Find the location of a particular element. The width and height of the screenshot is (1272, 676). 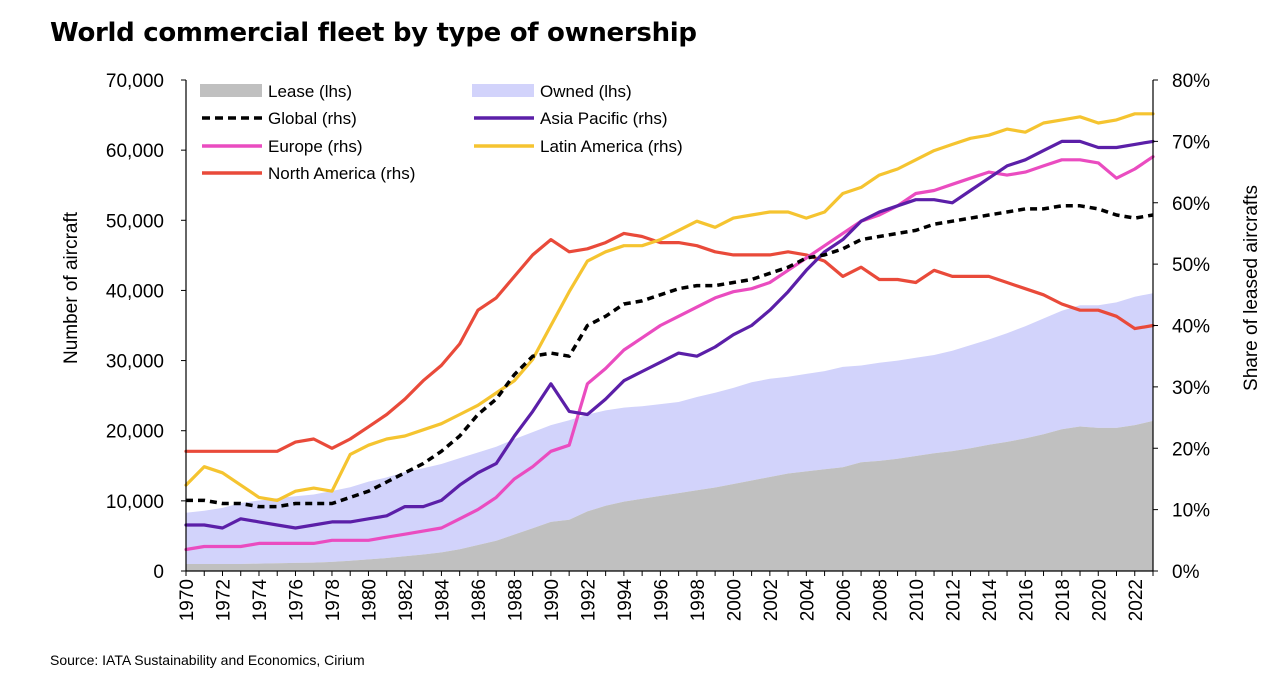

right-tick-label: 60% is located at coordinates (1191, 204).